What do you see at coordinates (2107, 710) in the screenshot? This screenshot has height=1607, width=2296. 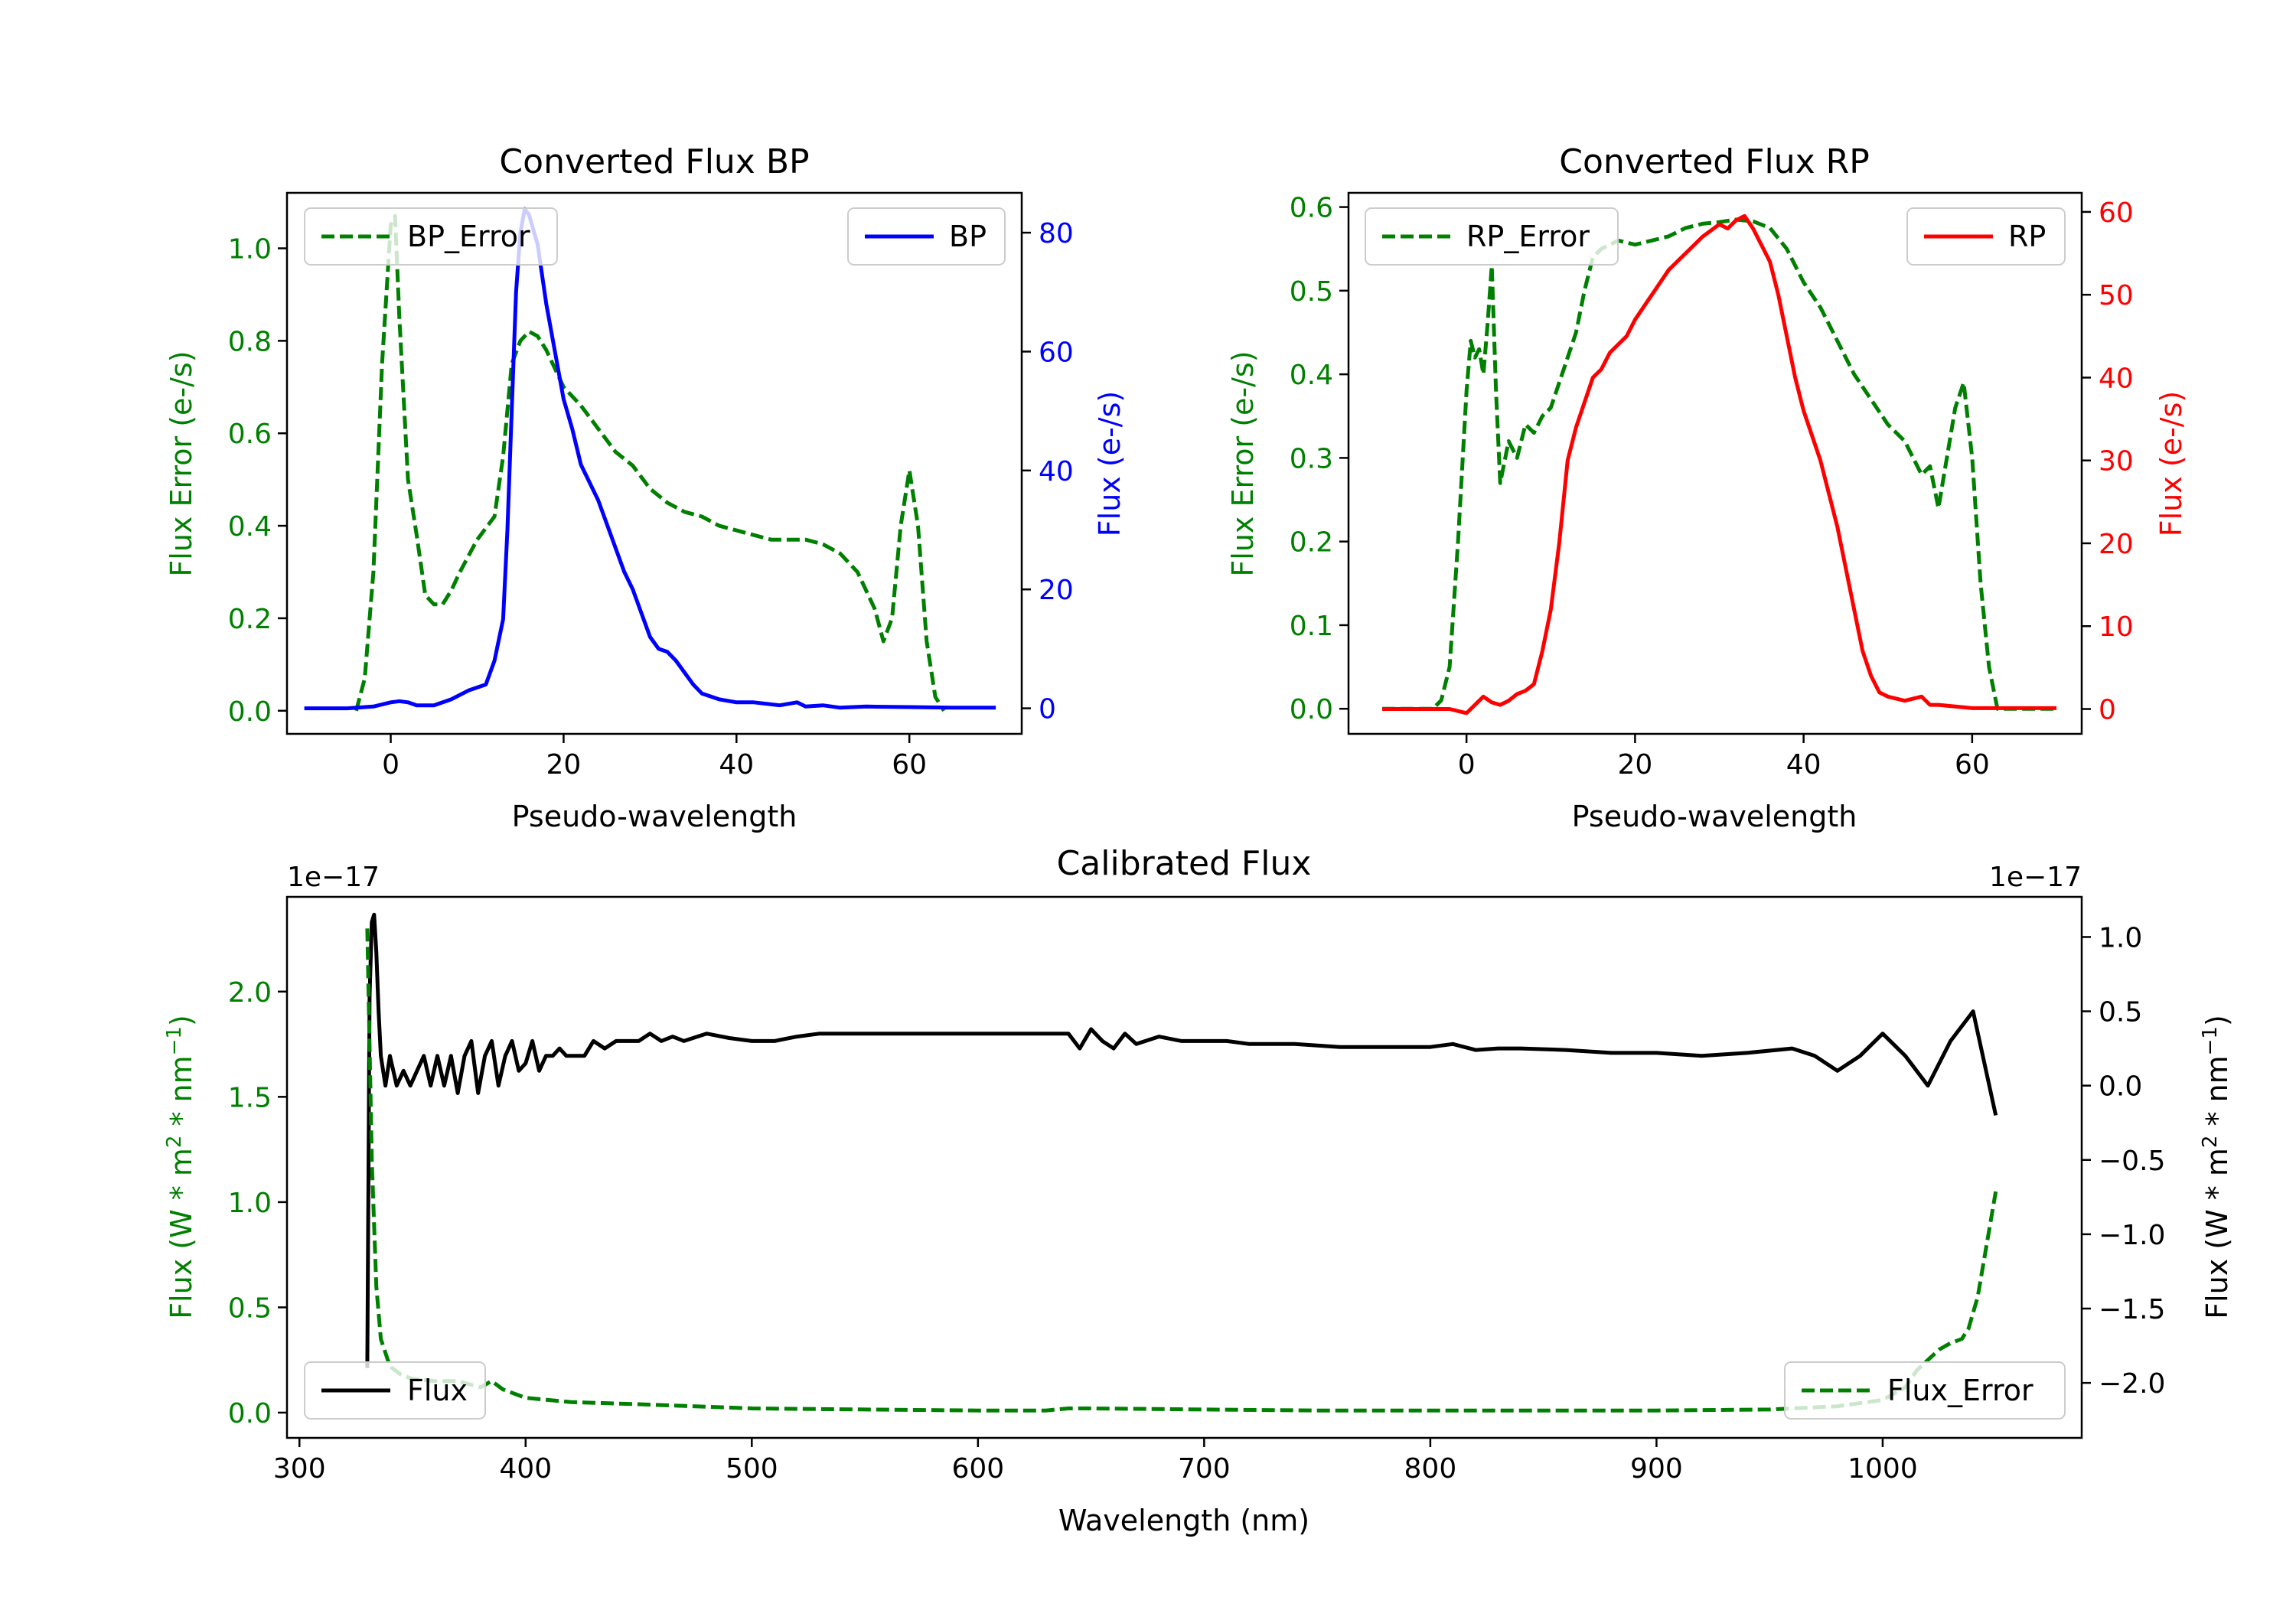 I see `rp-right-tick-label: 0` at bounding box center [2107, 710].